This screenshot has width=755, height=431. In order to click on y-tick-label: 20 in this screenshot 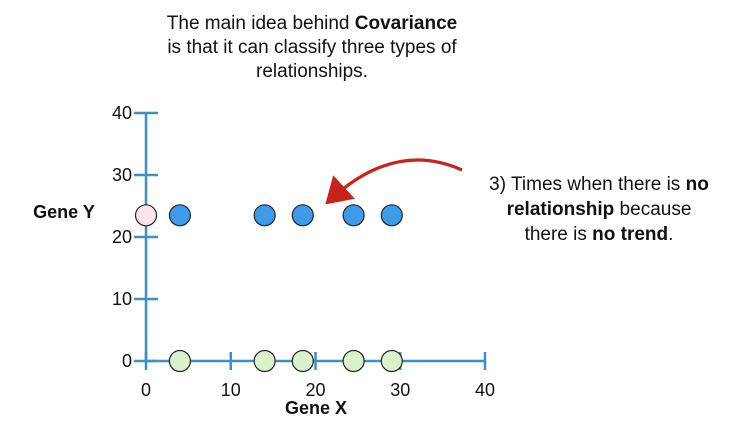, I will do `click(122, 237)`.